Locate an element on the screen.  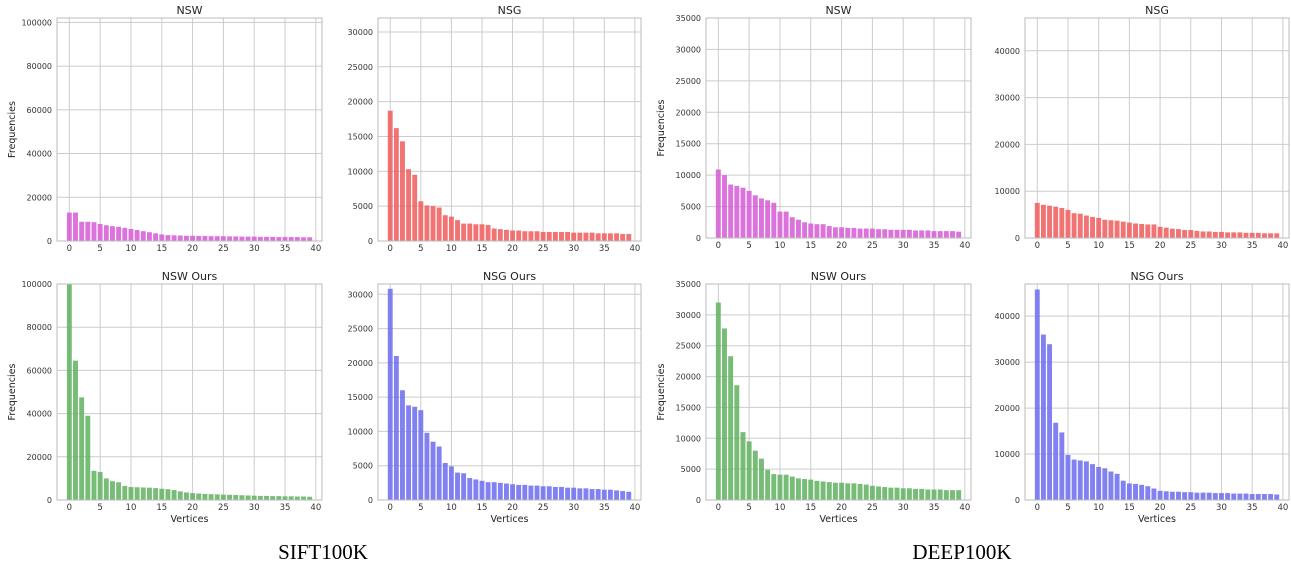
y-tick-label: 35000 is located at coordinates (688, 18).